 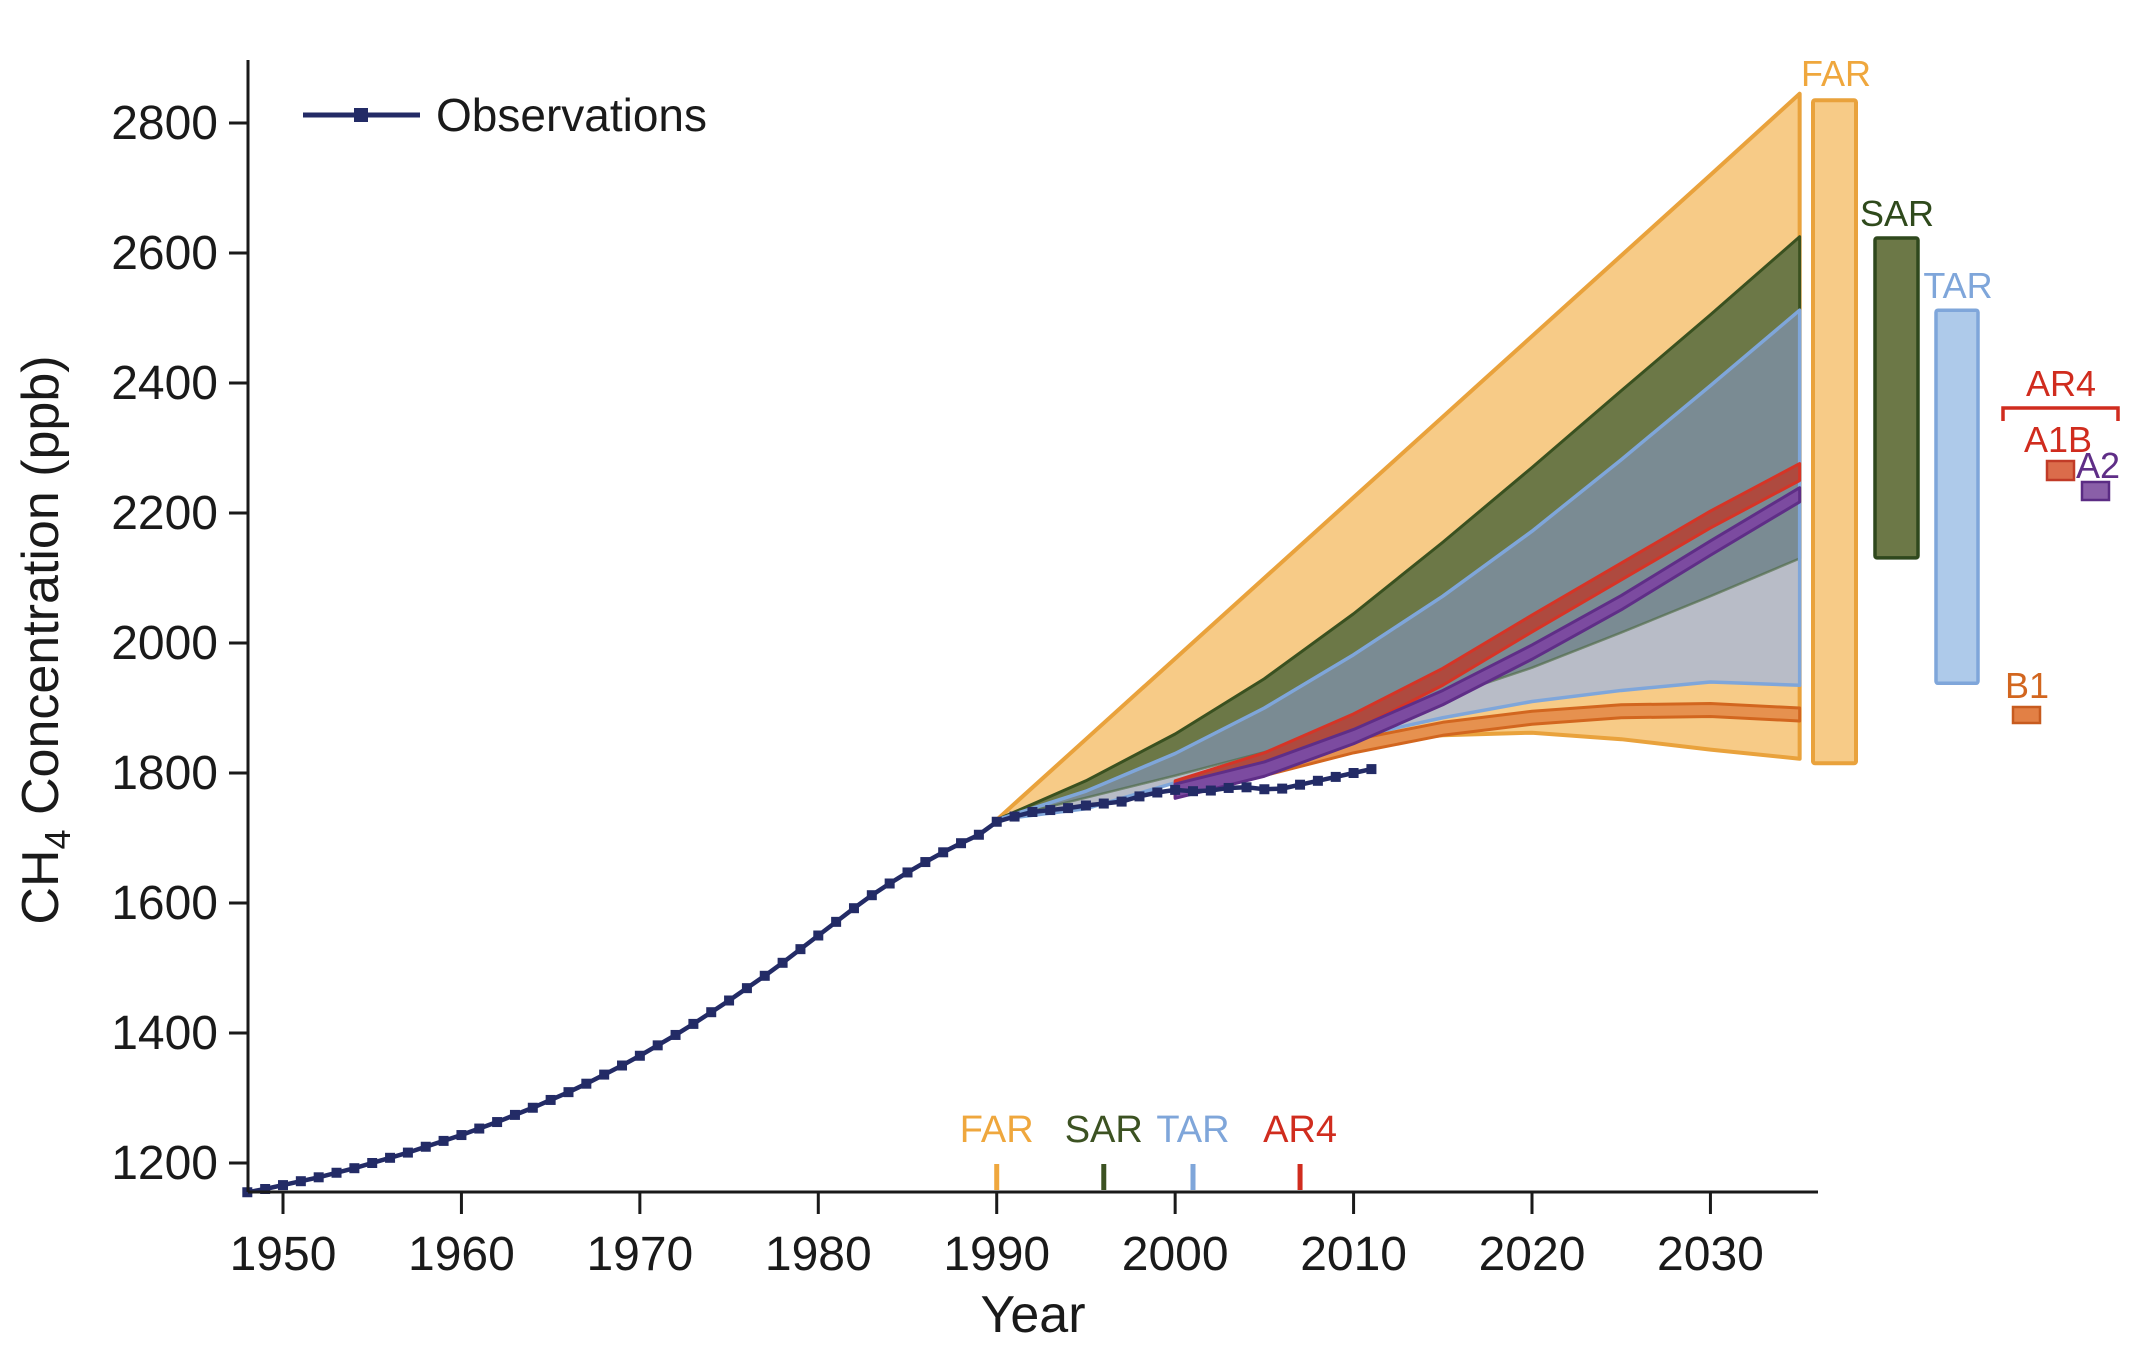 I want to click on far-bar, so click(x=1834, y=432).